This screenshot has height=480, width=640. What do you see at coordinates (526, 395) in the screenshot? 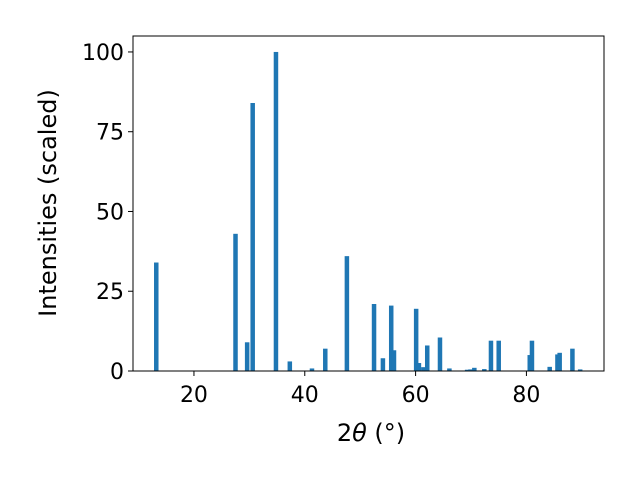
I see `x-tick-label: 80` at bounding box center [526, 395].